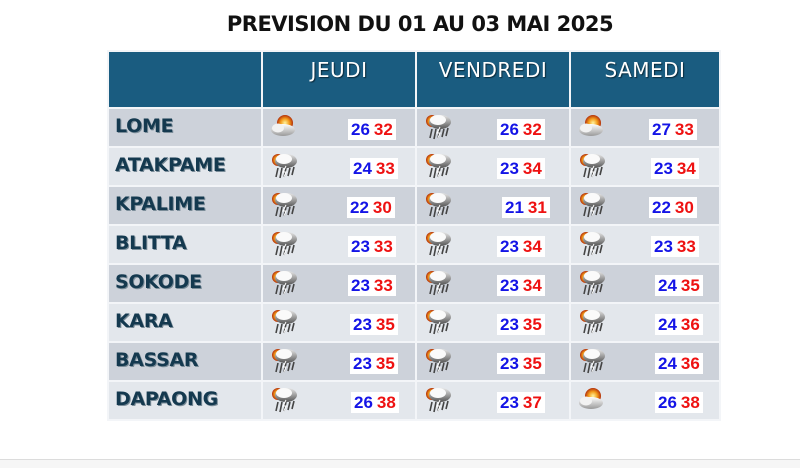 The height and width of the screenshot is (468, 800). What do you see at coordinates (166, 399) in the screenshot?
I see `city-name: DAPAONG` at bounding box center [166, 399].